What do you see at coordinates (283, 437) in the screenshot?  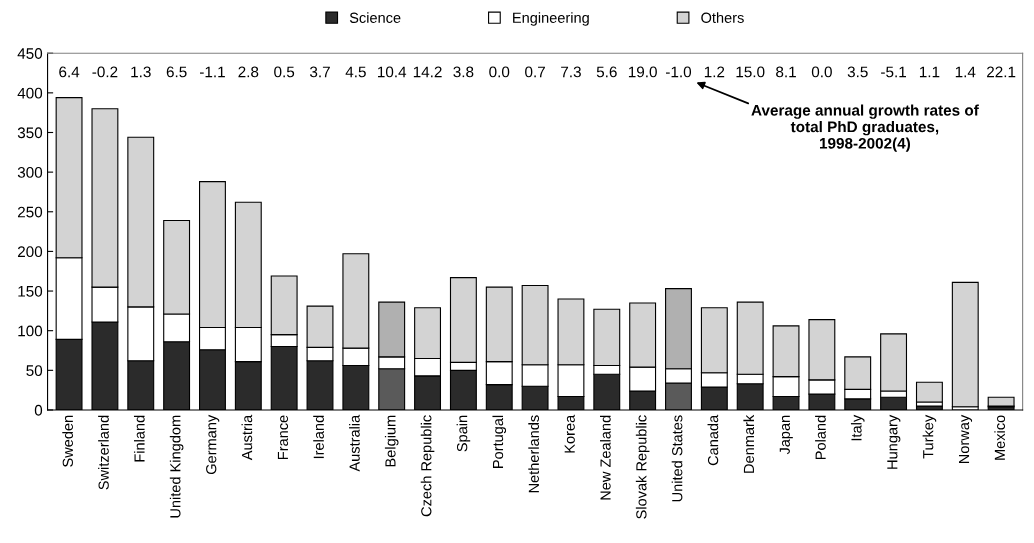 I see `x-tick-label: France` at bounding box center [283, 437].